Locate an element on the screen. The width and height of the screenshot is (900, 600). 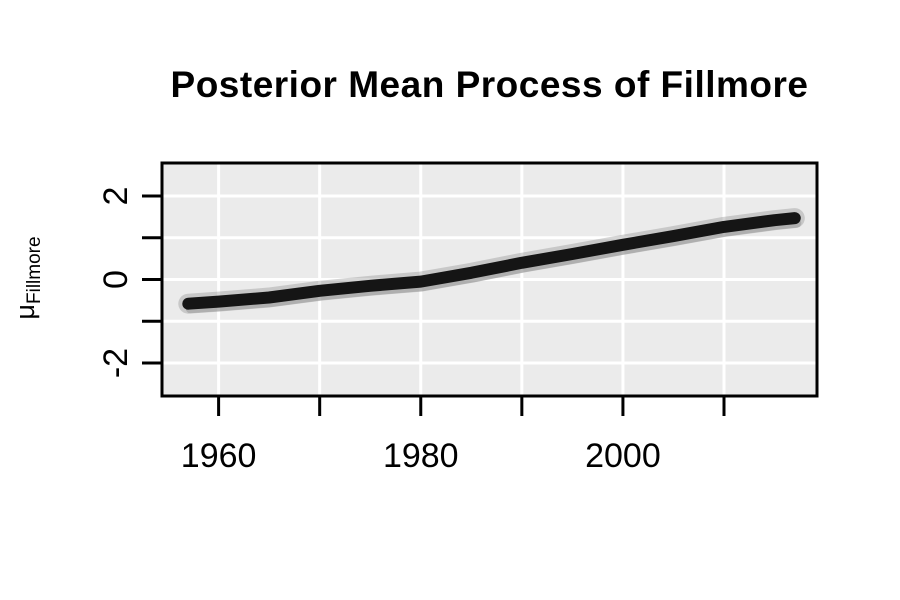
y-tick-label: -2 is located at coordinates (116, 363).